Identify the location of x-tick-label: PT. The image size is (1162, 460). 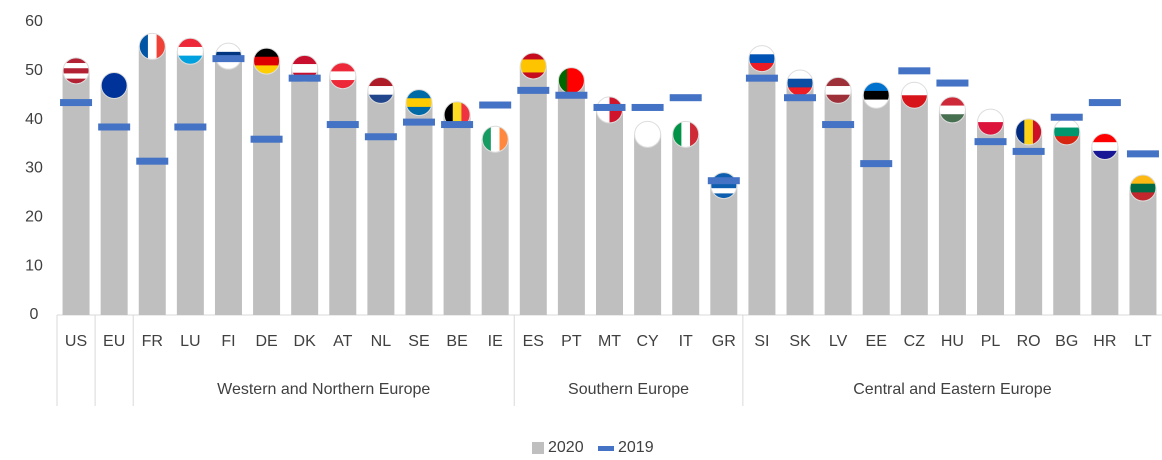
(571, 341).